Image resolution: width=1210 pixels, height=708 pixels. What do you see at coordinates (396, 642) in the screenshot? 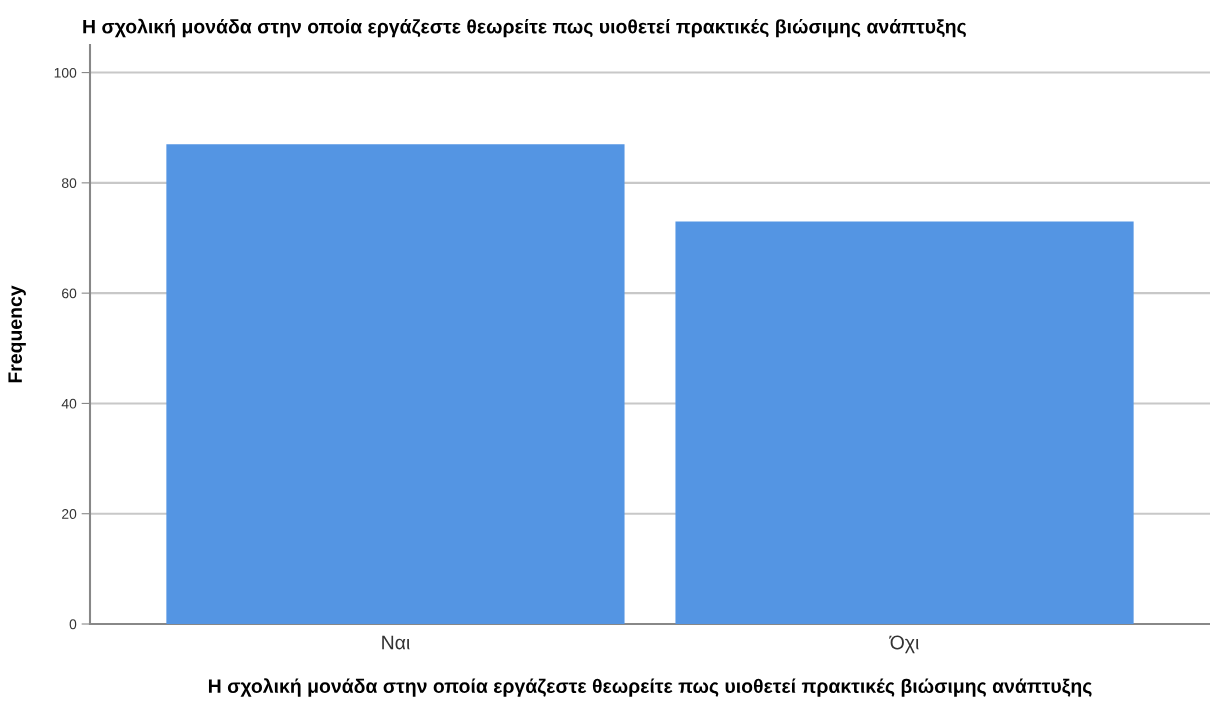
I see `x-tick-label: Ναι` at bounding box center [396, 642].